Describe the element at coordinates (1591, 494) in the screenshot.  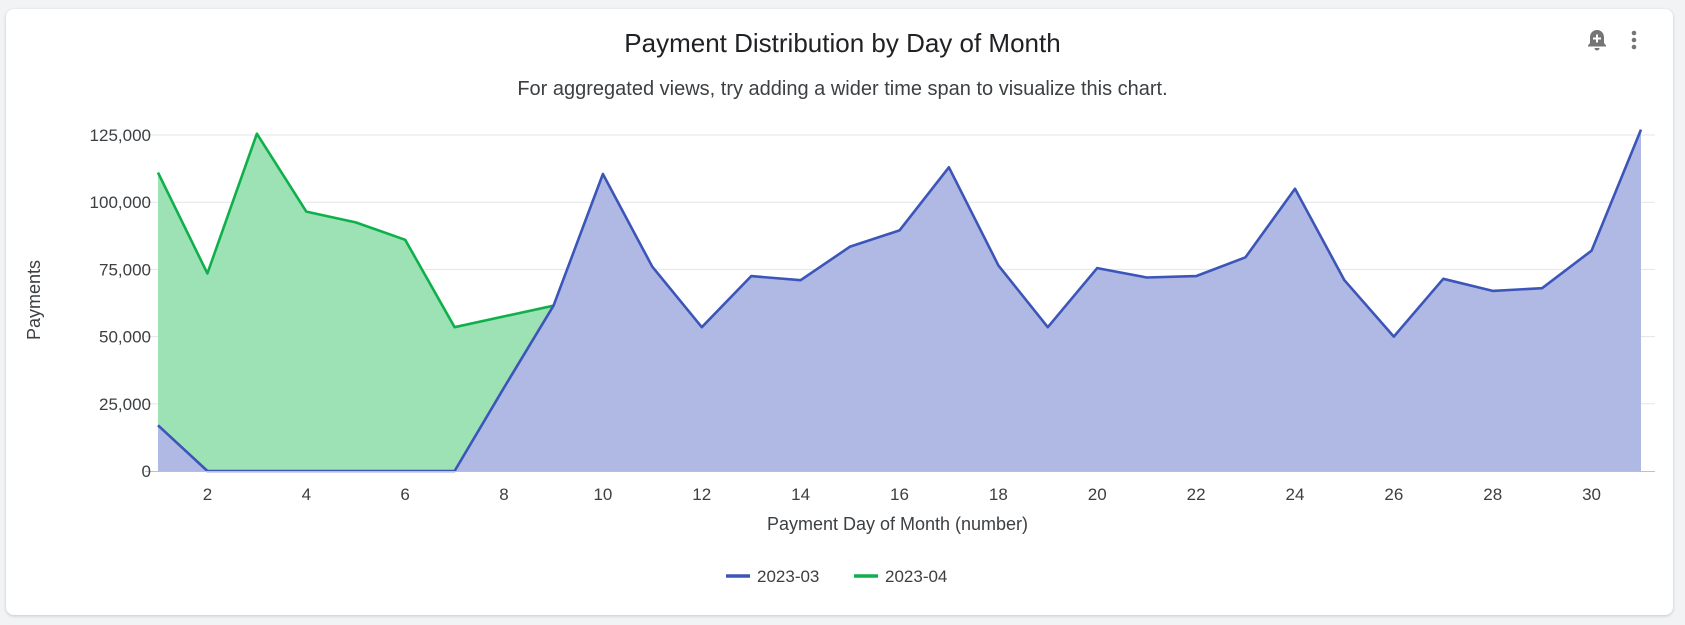
I see `x-tick-label: 30` at that location.